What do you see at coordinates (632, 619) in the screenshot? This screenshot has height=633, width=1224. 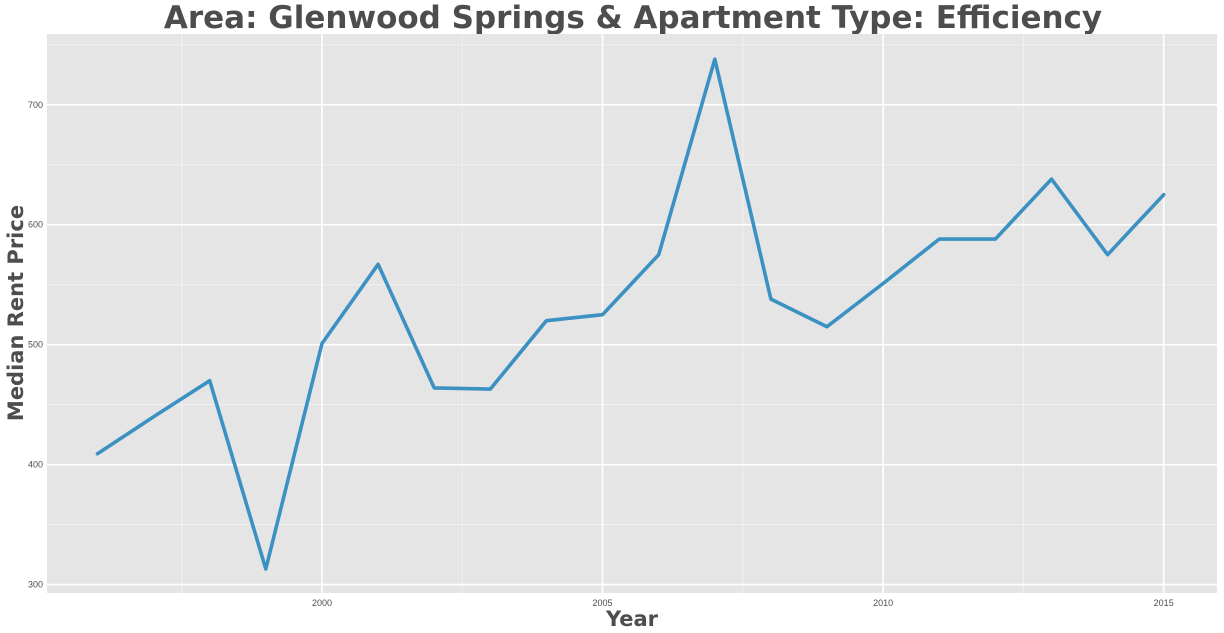 I see `x-axis-title: Year` at bounding box center [632, 619].